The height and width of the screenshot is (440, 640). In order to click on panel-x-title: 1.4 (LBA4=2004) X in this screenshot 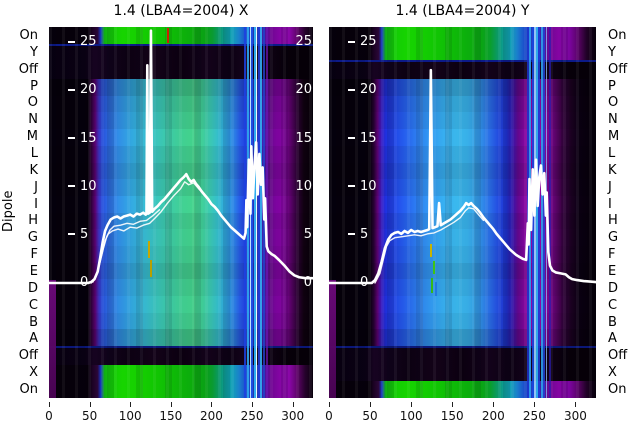, I will do `click(181, 11)`.